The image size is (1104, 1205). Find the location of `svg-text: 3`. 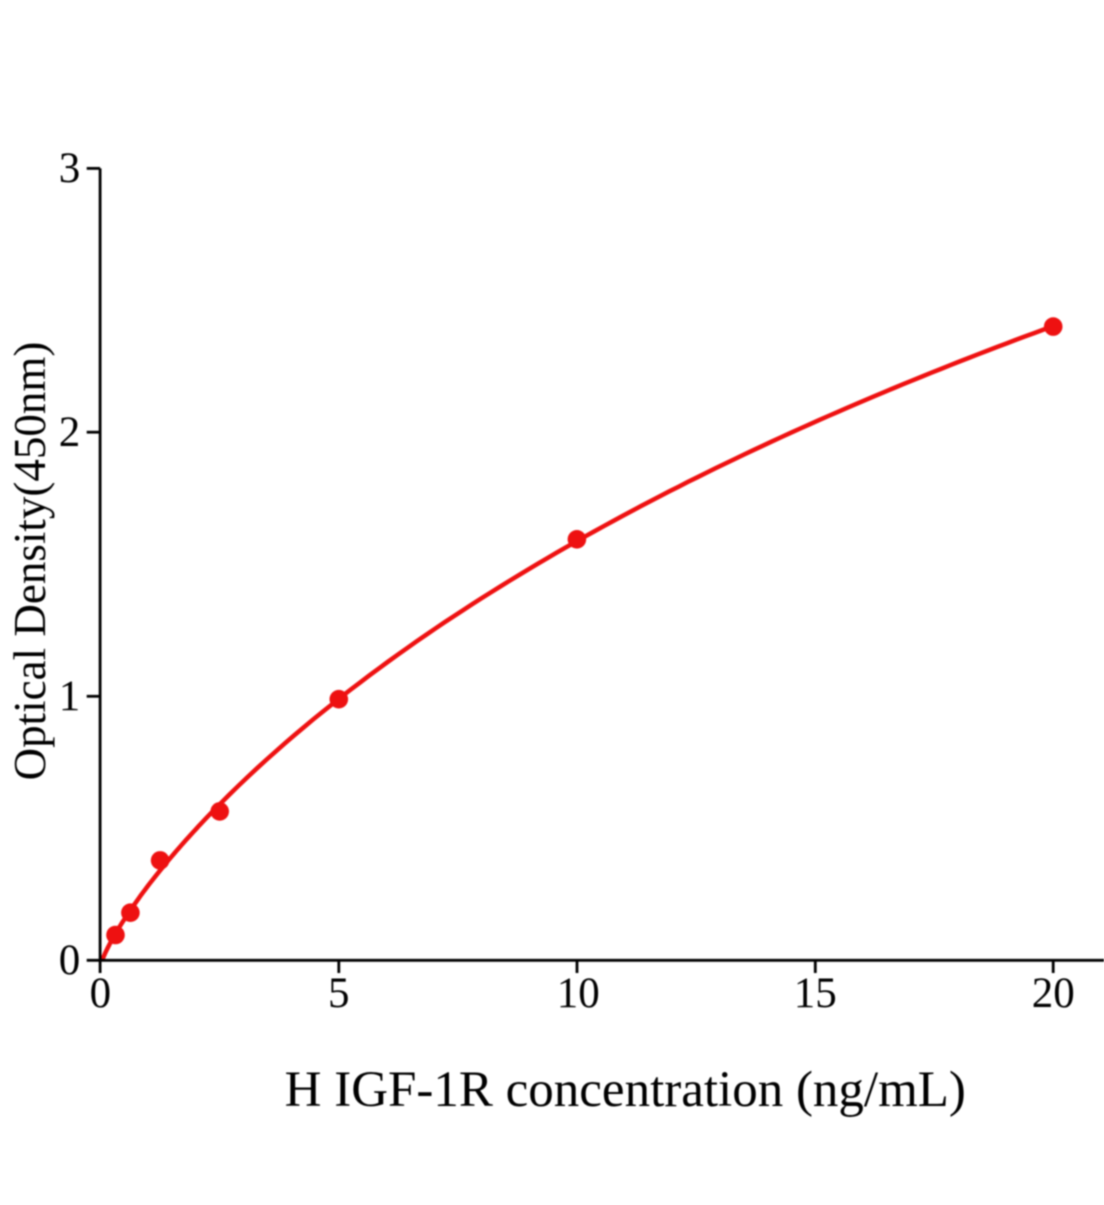

svg-text: 3 is located at coordinates (70, 168).